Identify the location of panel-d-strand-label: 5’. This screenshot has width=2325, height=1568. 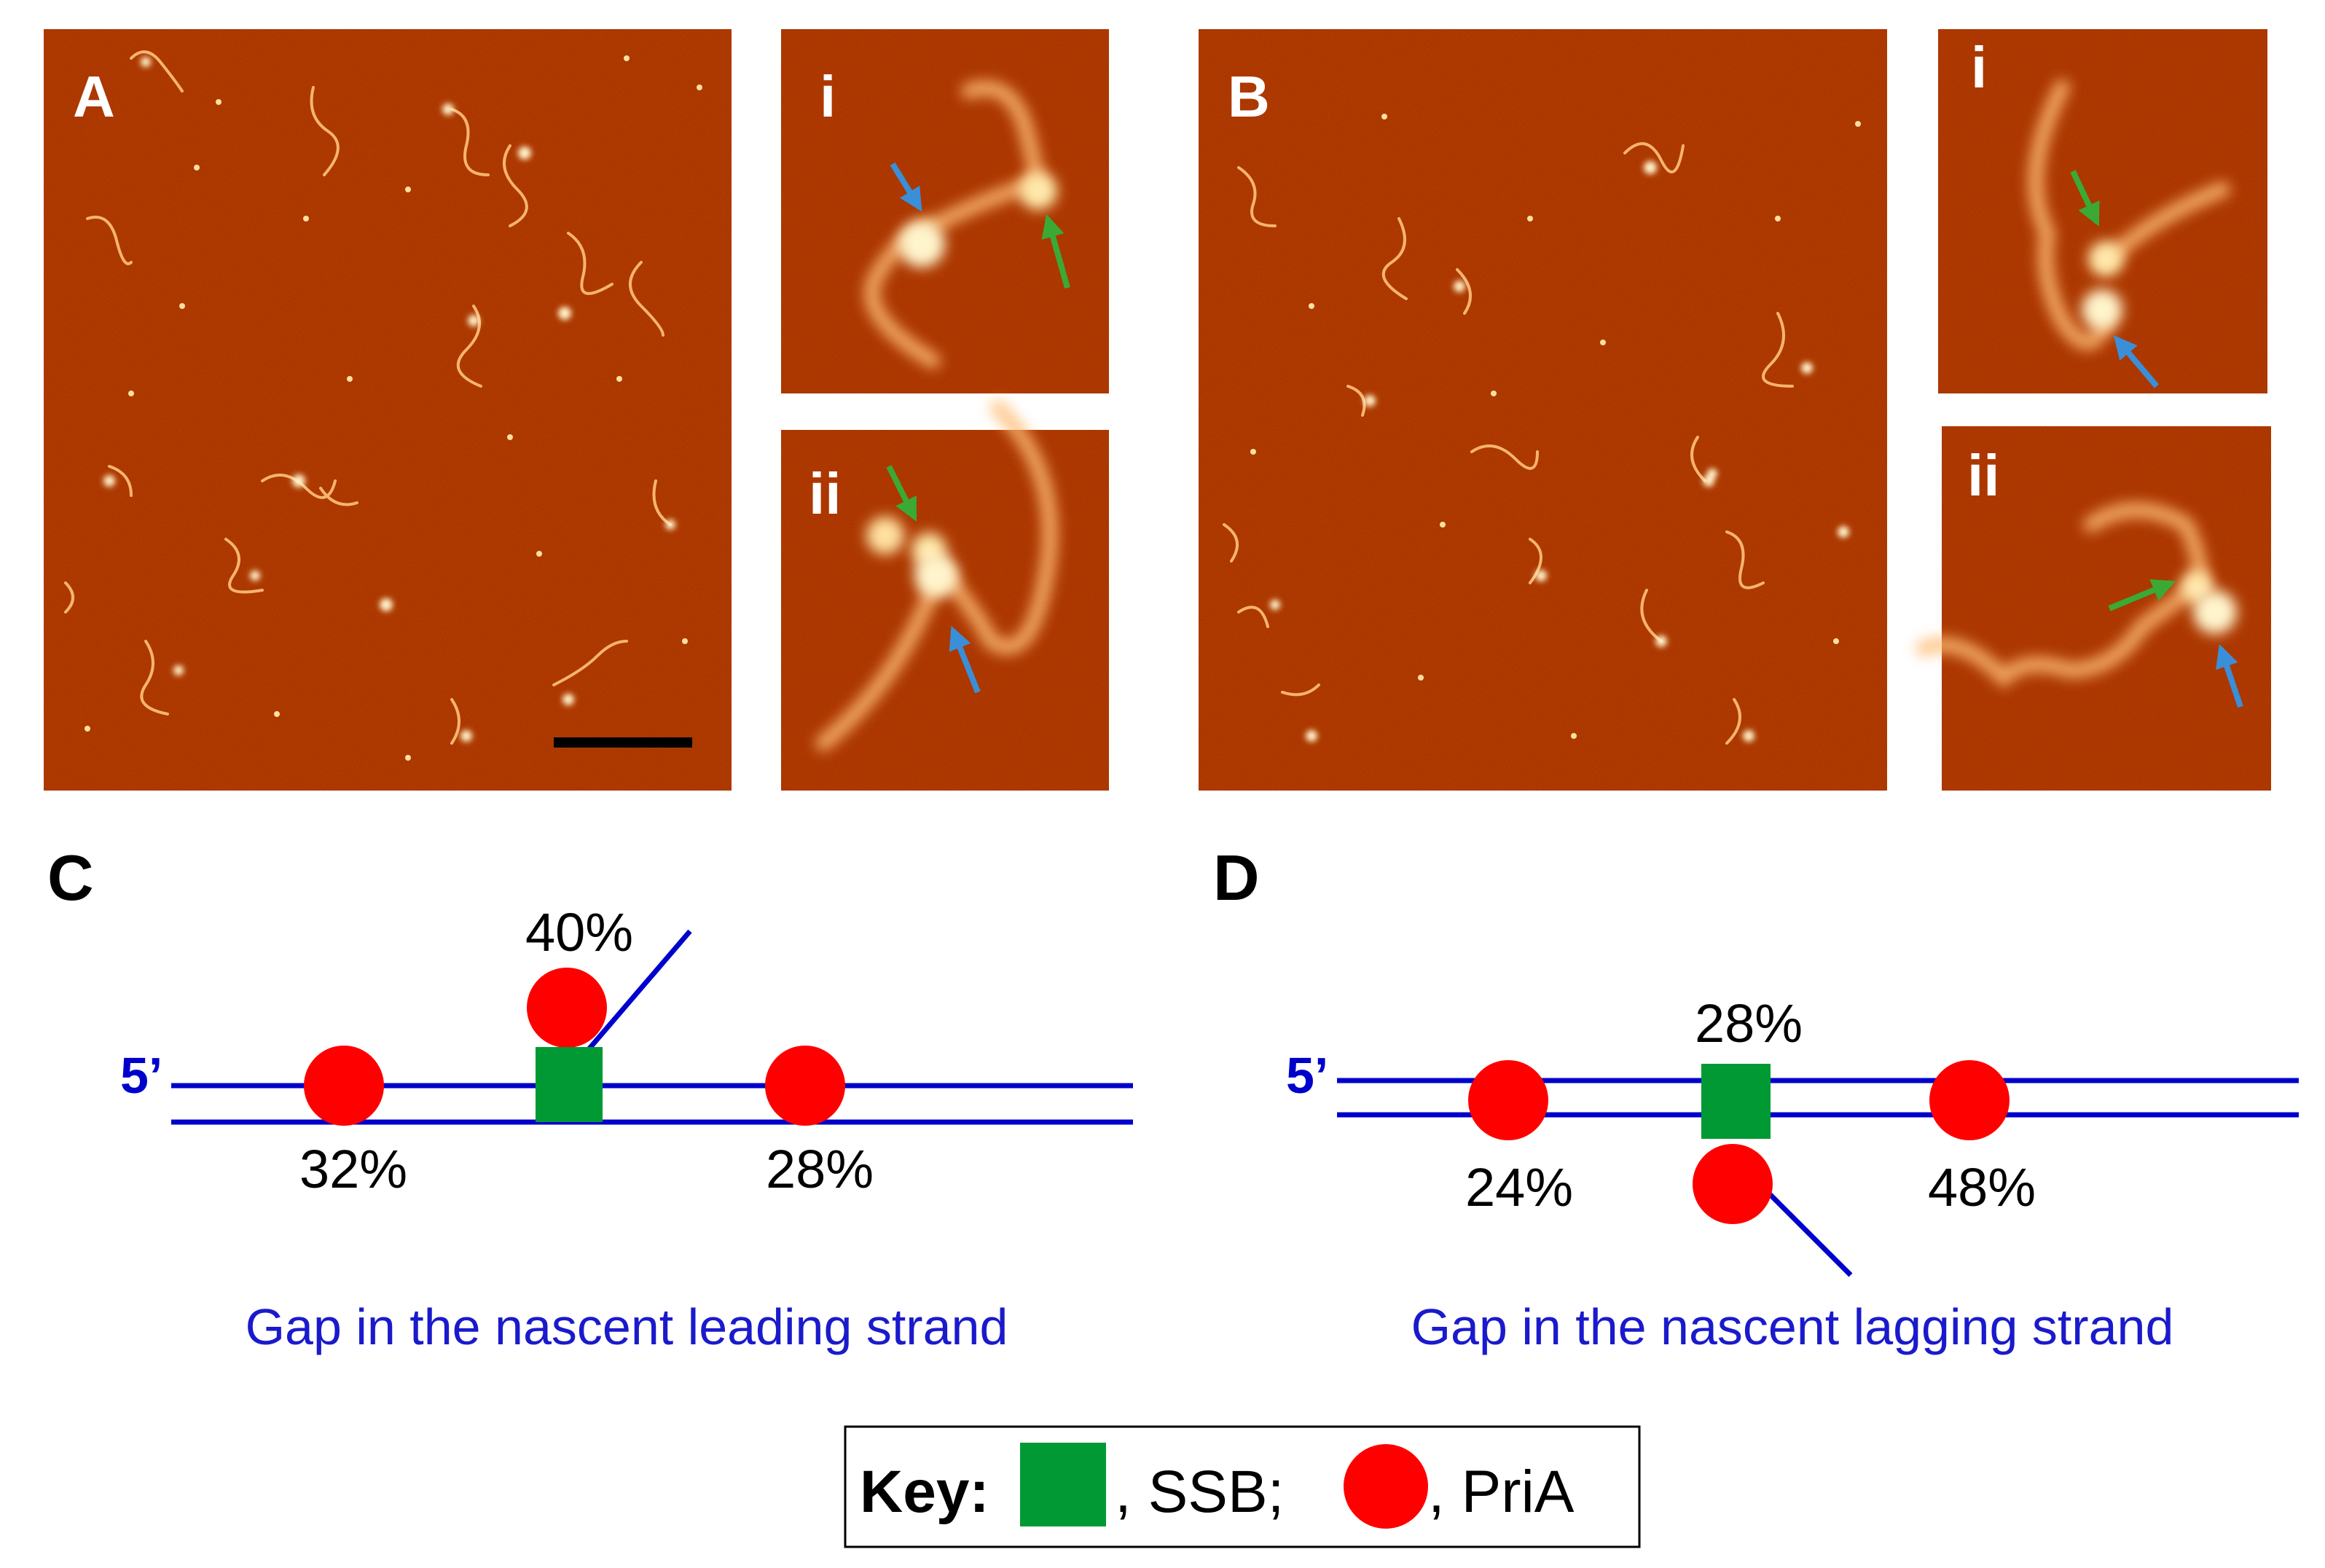
(1307, 1075).